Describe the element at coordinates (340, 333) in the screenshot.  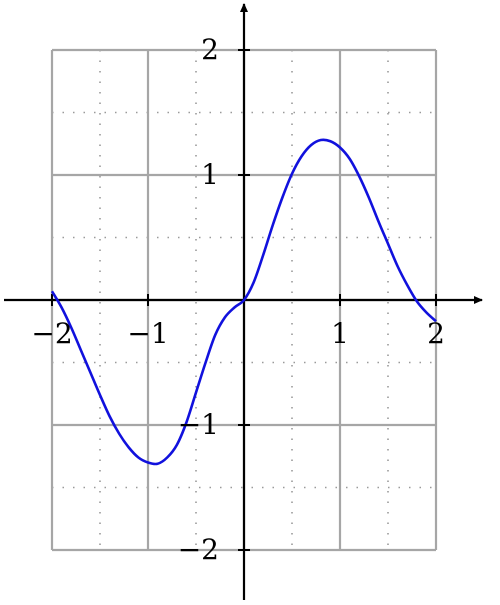
I see `x-tick-label: 1` at that location.